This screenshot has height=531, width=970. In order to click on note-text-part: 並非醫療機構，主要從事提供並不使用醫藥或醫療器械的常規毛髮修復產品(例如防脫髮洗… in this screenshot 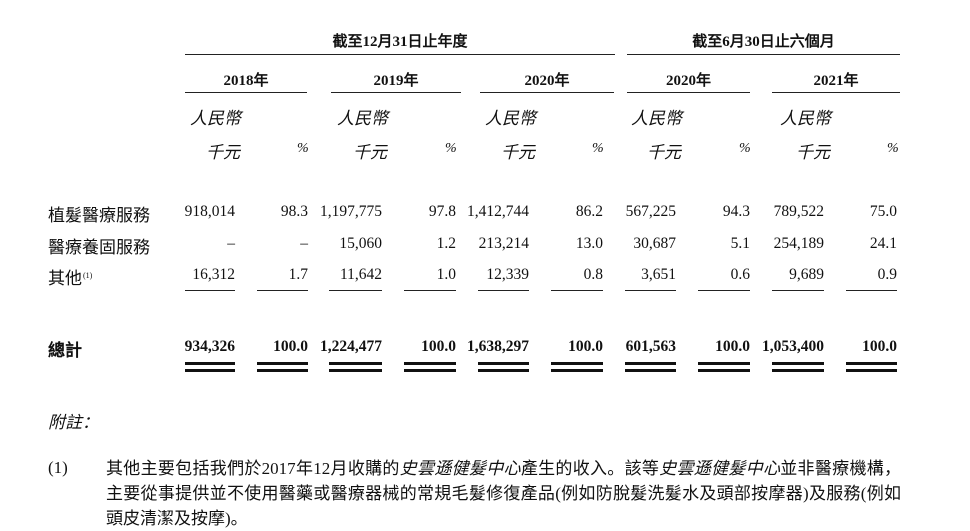, I will do `click(504, 493)`.